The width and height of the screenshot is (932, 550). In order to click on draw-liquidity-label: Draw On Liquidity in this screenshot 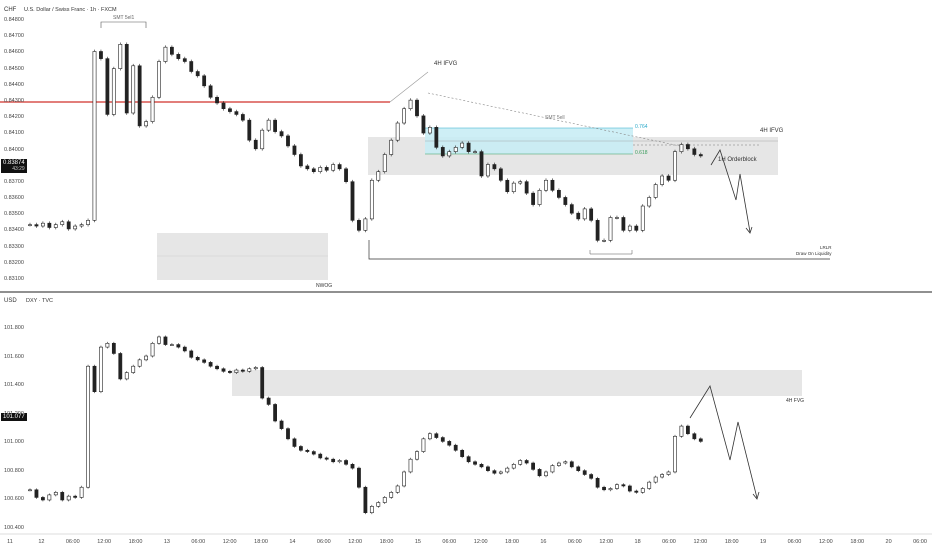, I will do `click(814, 253)`.